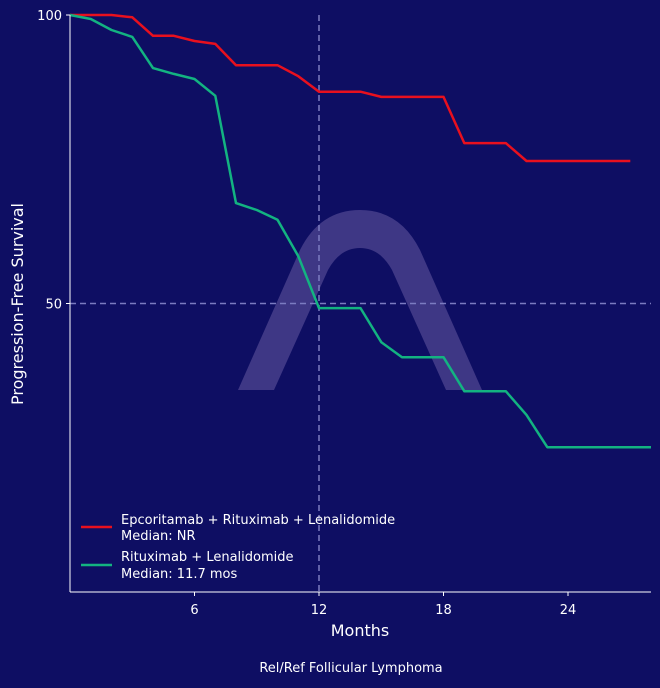 The height and width of the screenshot is (688, 660). What do you see at coordinates (158, 536) in the screenshot?
I see `legend-median-epcoritamab: Median: NR` at bounding box center [158, 536].